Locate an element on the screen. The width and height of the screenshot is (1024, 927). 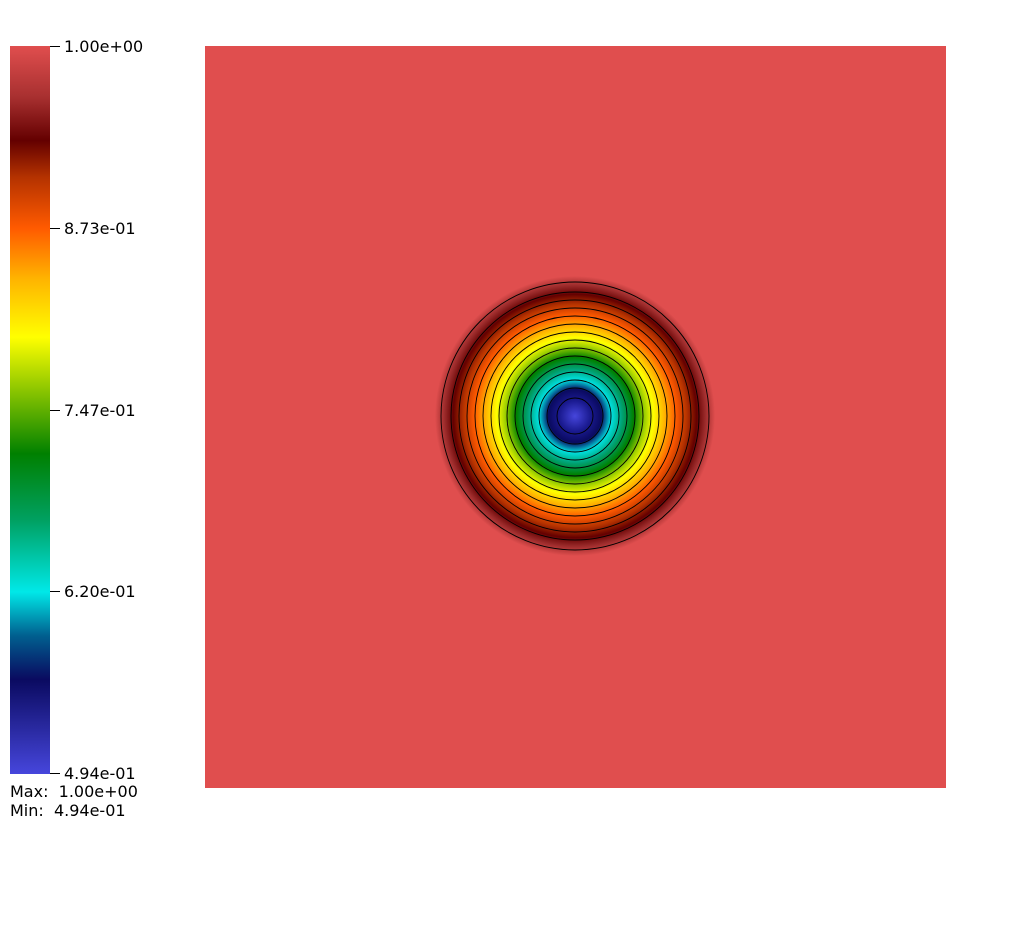
colorbar-tick-label: 4.94e-01 is located at coordinates (100, 773).